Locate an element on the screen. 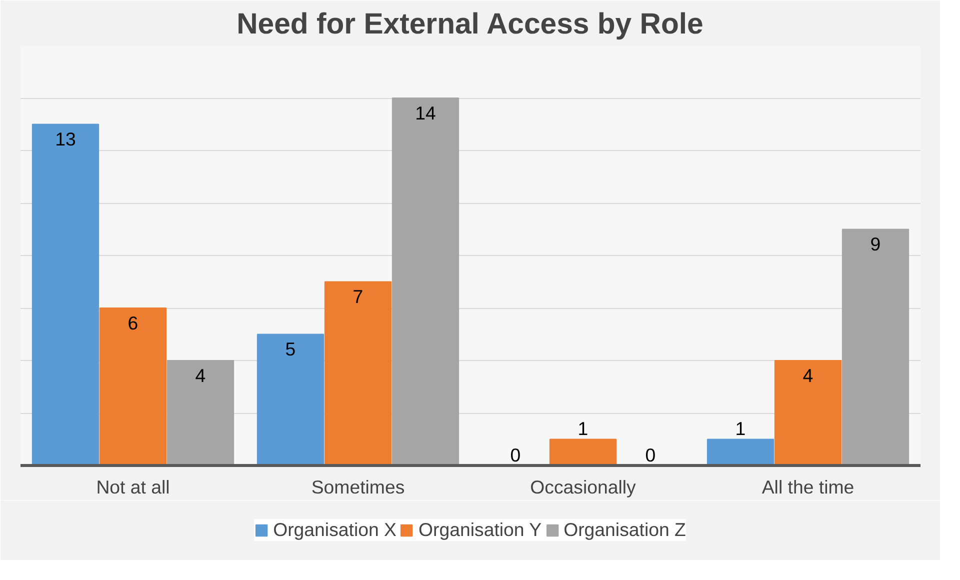 The image size is (960, 580). data-label: 13 is located at coordinates (65, 139).